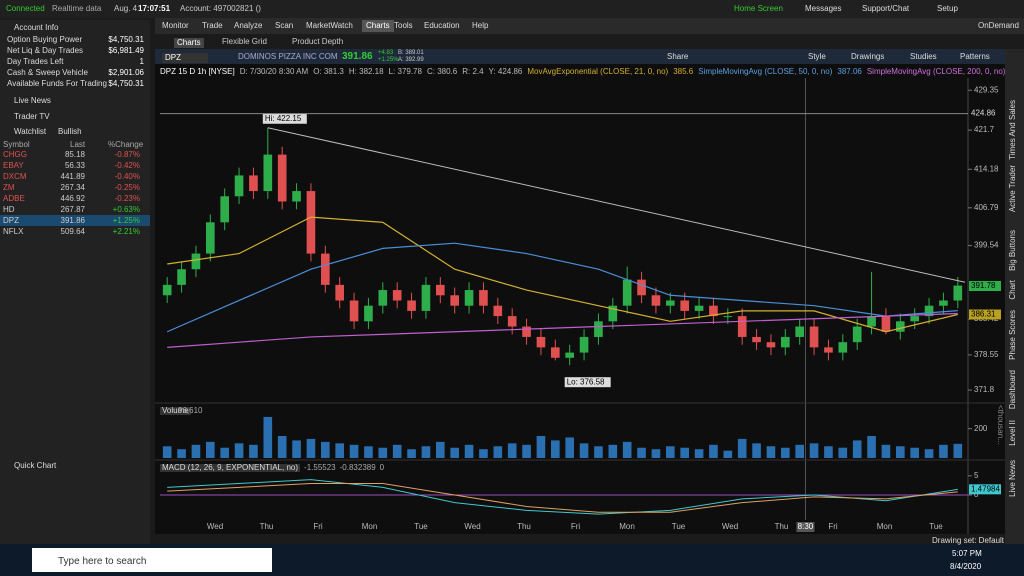 The width and height of the screenshot is (1024, 576). What do you see at coordinates (823, 8) in the screenshot?
I see `top-link: Messages` at bounding box center [823, 8].